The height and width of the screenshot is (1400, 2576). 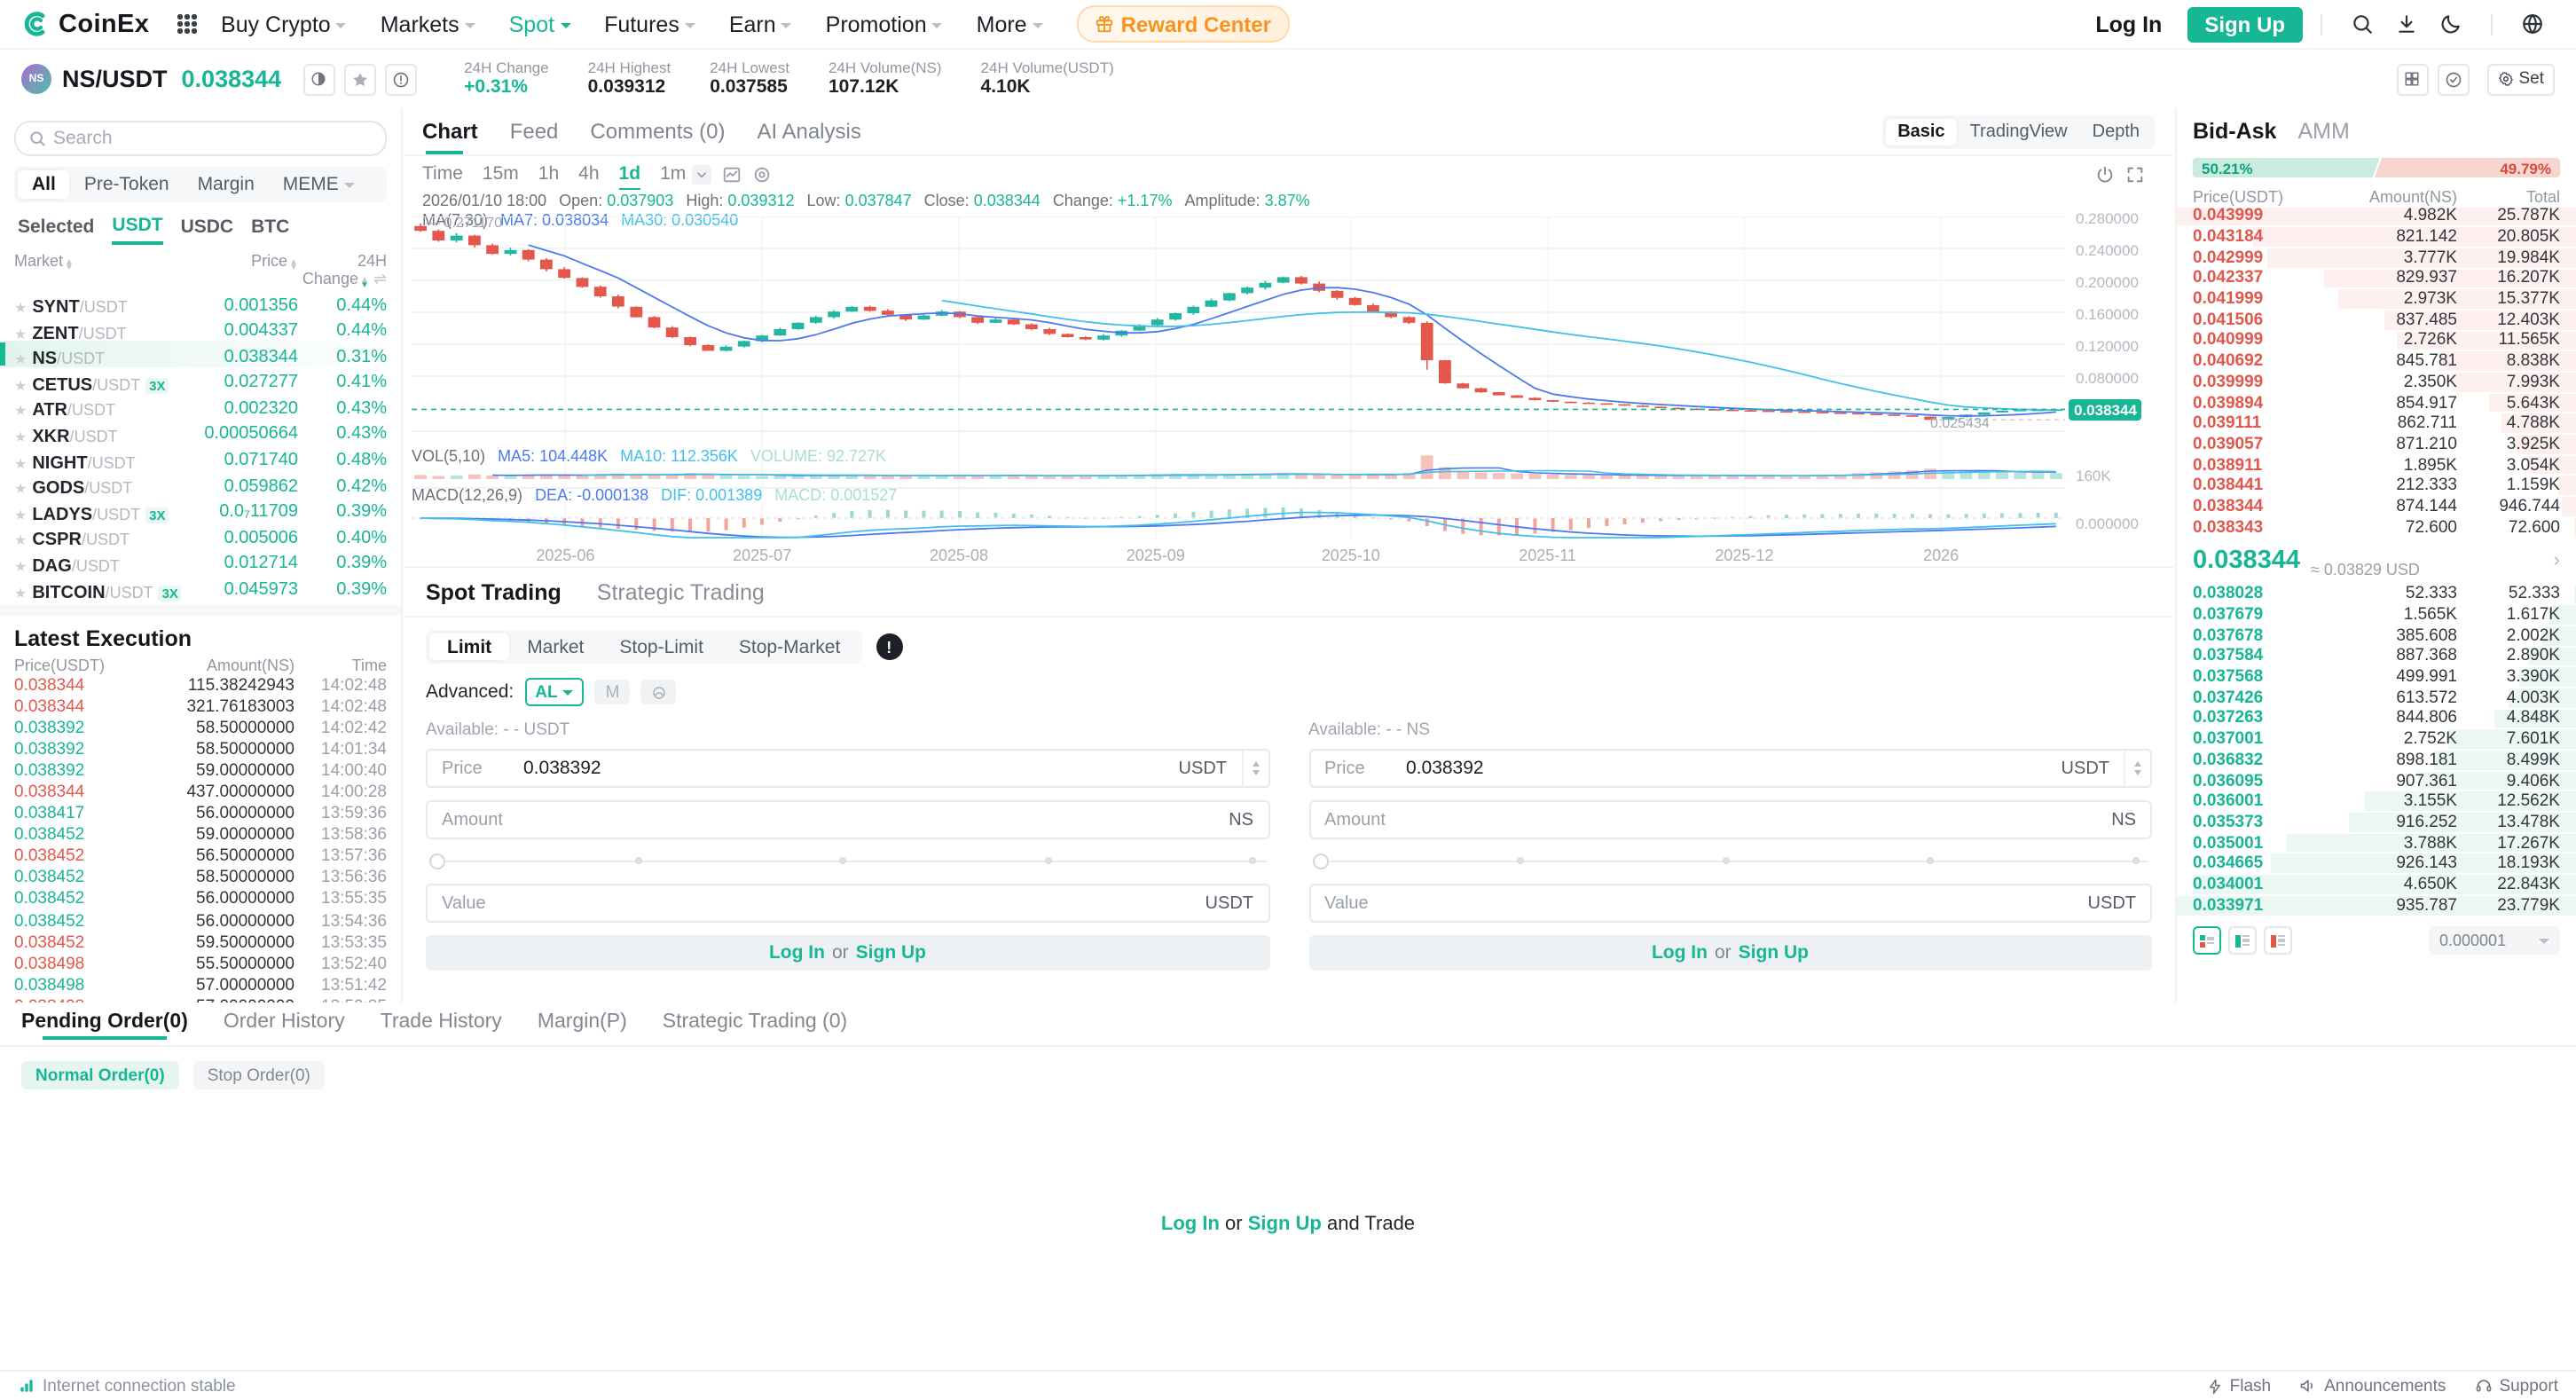 I want to click on sell-amount-field: Amount NS, so click(x=1730, y=820).